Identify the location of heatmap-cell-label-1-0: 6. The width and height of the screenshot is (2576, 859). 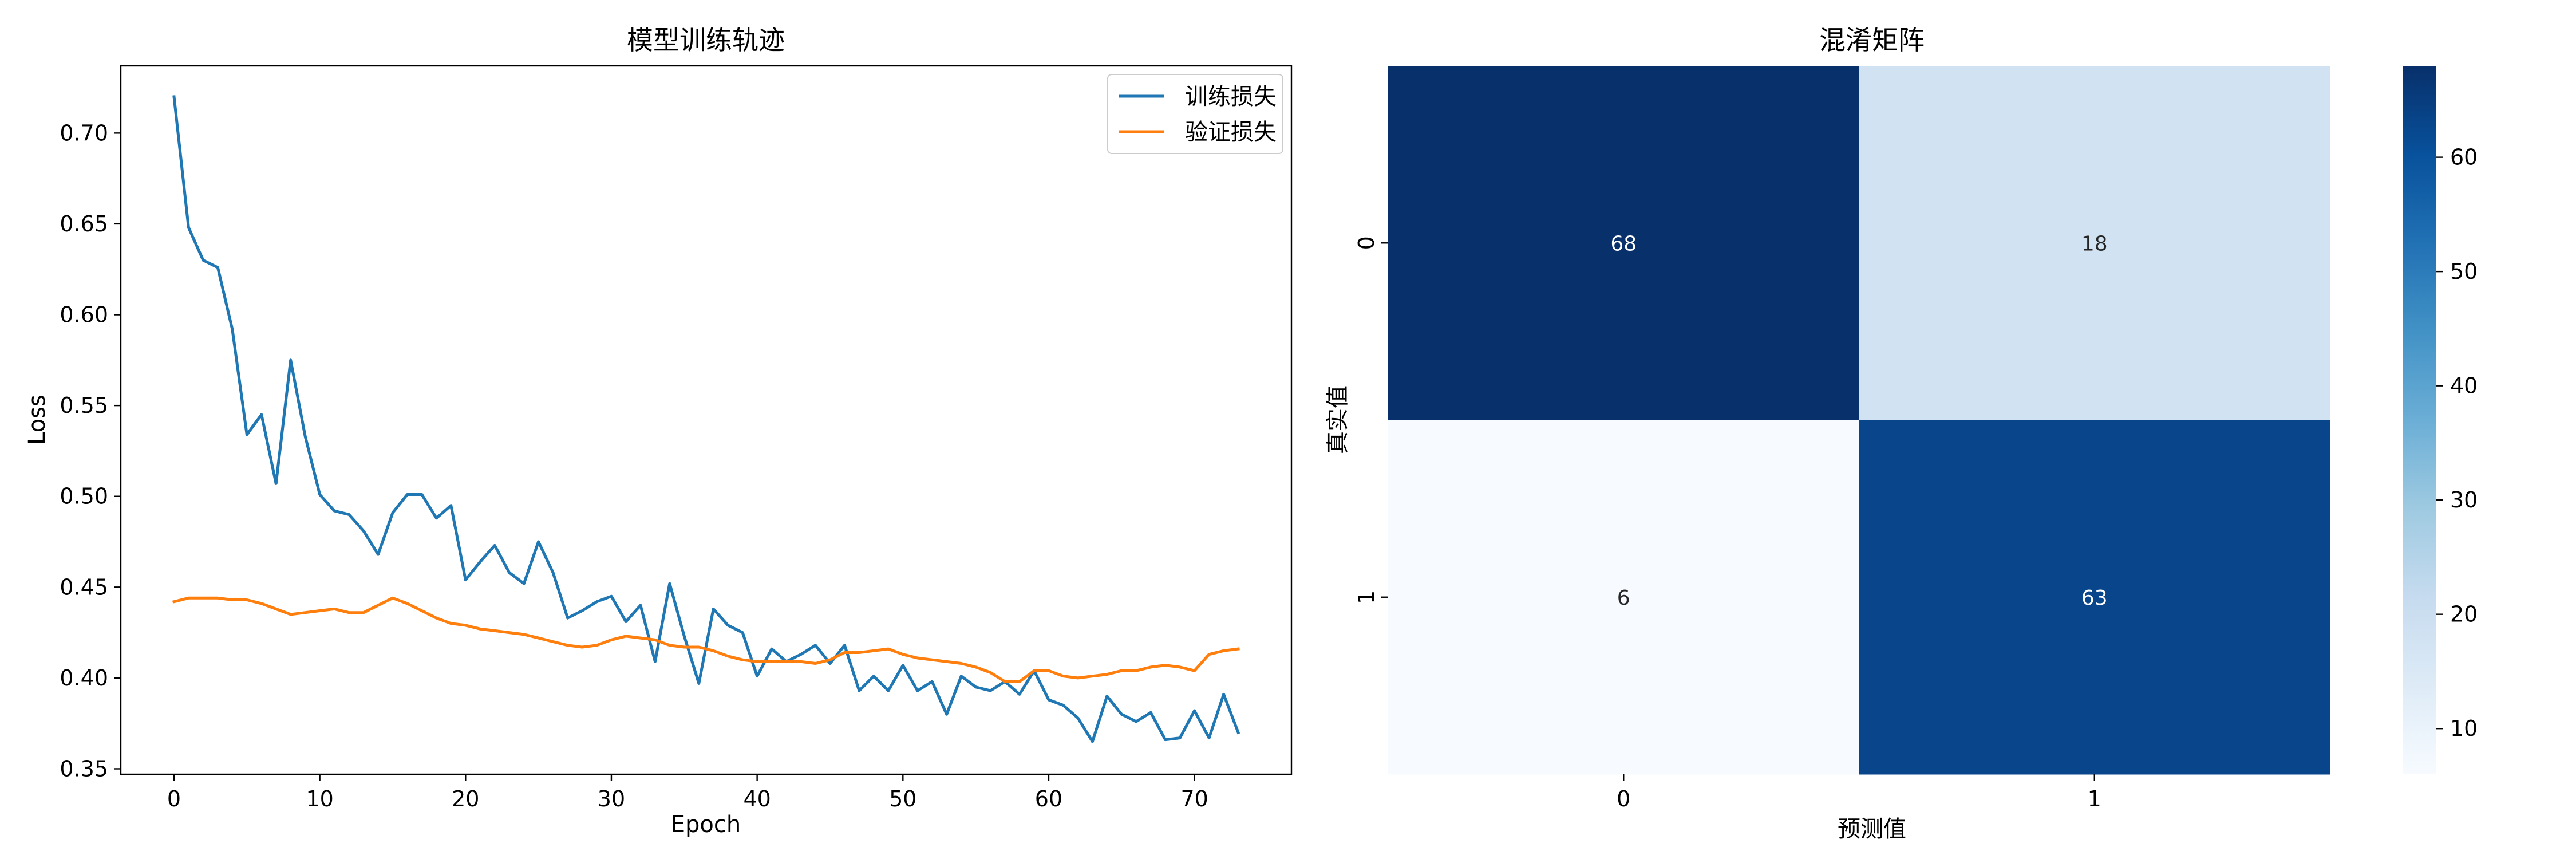
(1623, 598).